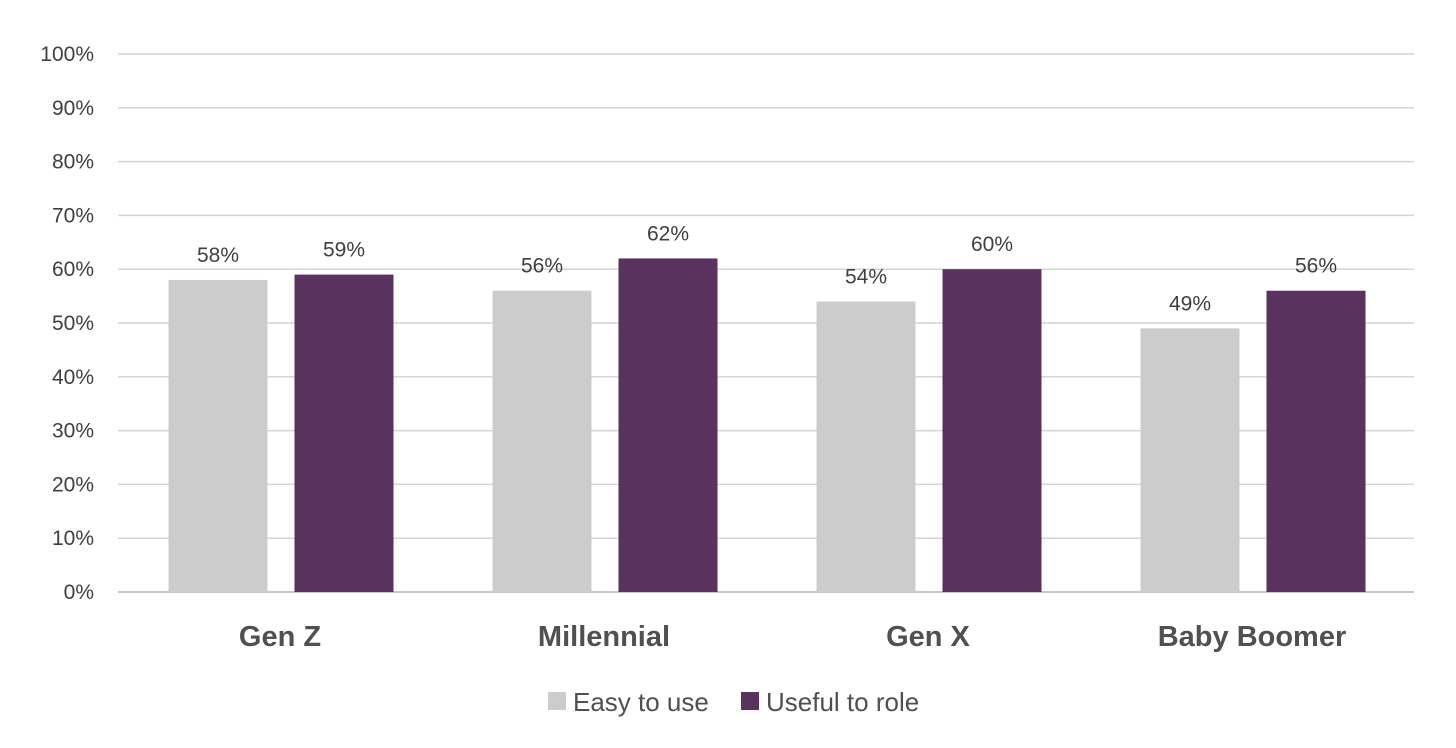 The height and width of the screenshot is (748, 1456). Describe the element at coordinates (218, 255) in the screenshot. I see `data-label: 58%` at that location.